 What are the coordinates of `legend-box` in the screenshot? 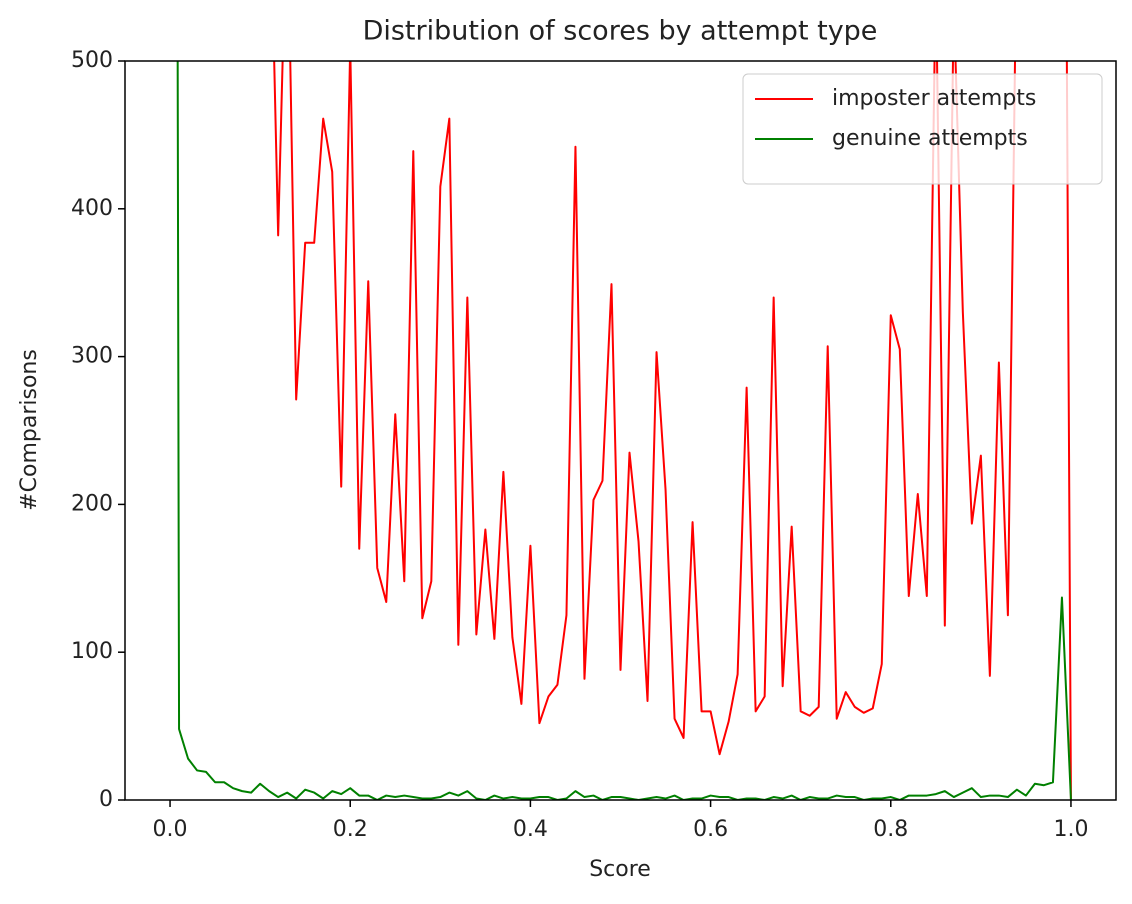 It's located at (922, 129).